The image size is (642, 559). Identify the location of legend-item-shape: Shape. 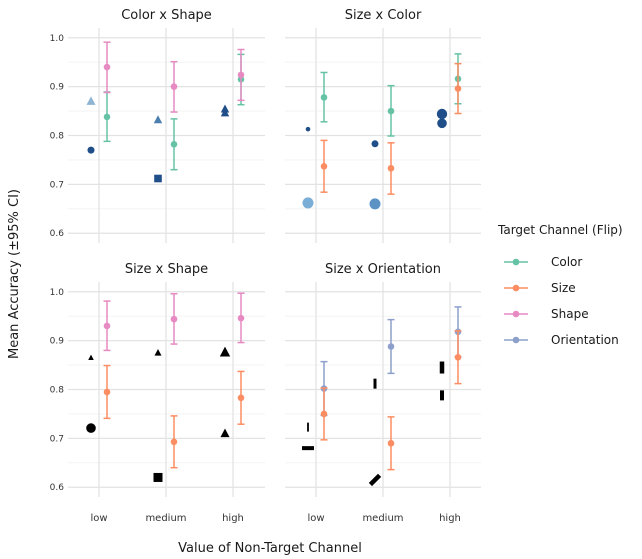
(546, 314).